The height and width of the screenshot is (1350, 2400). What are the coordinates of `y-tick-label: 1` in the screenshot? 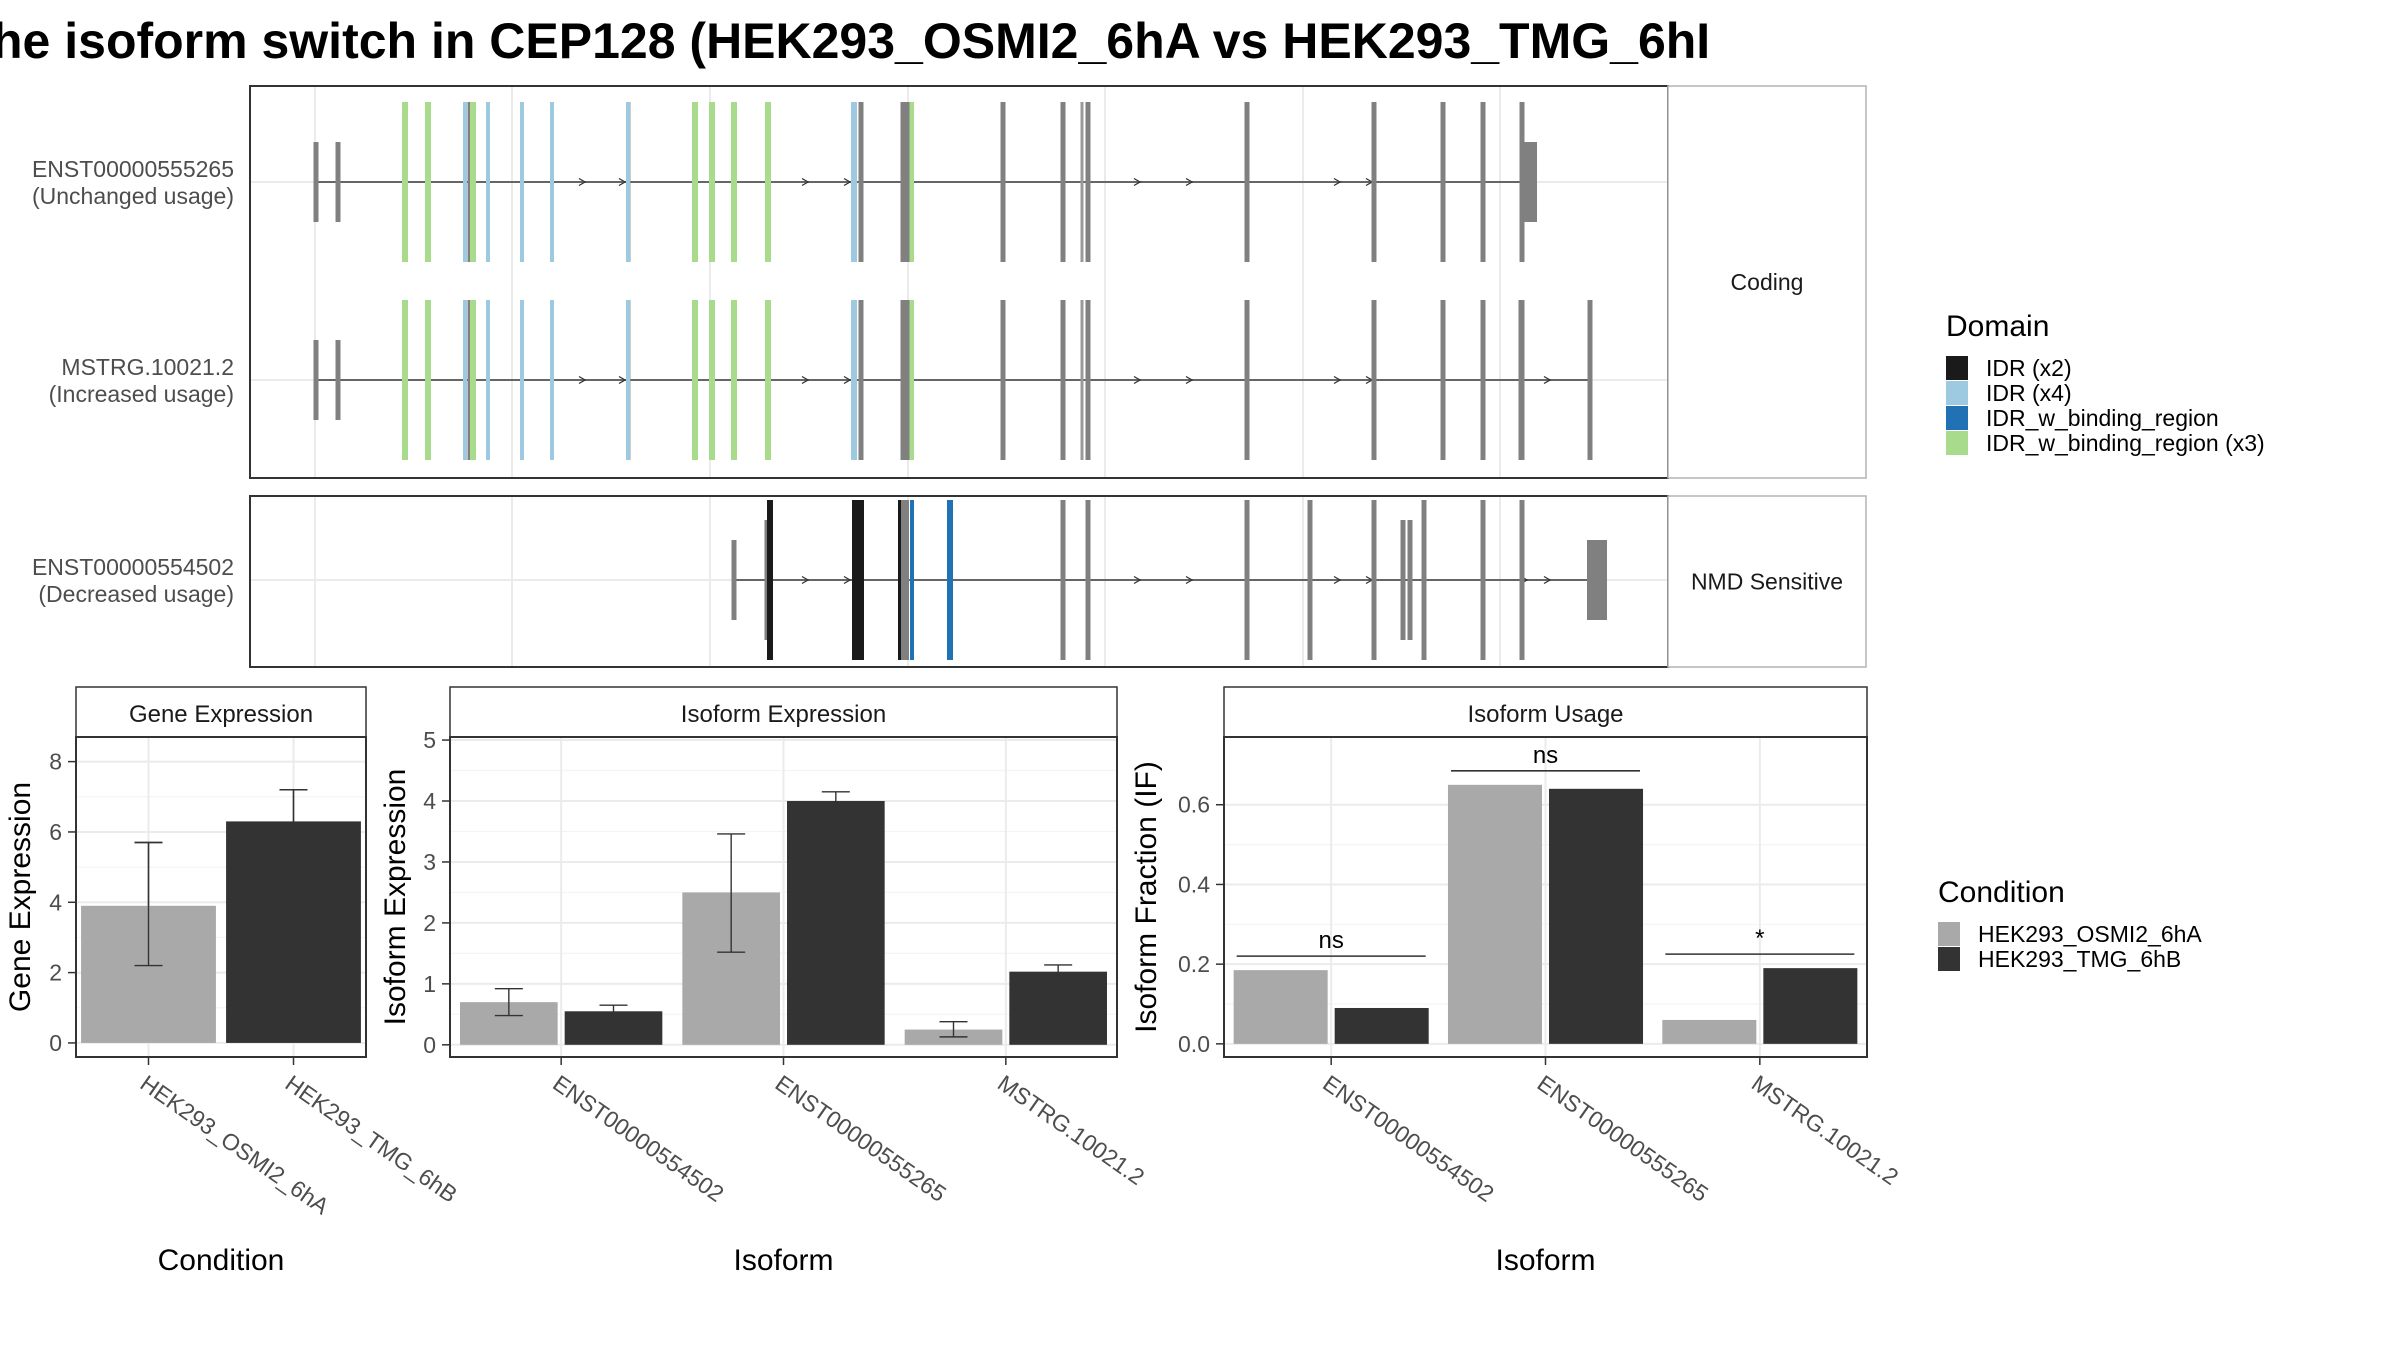 It's located at (429, 984).